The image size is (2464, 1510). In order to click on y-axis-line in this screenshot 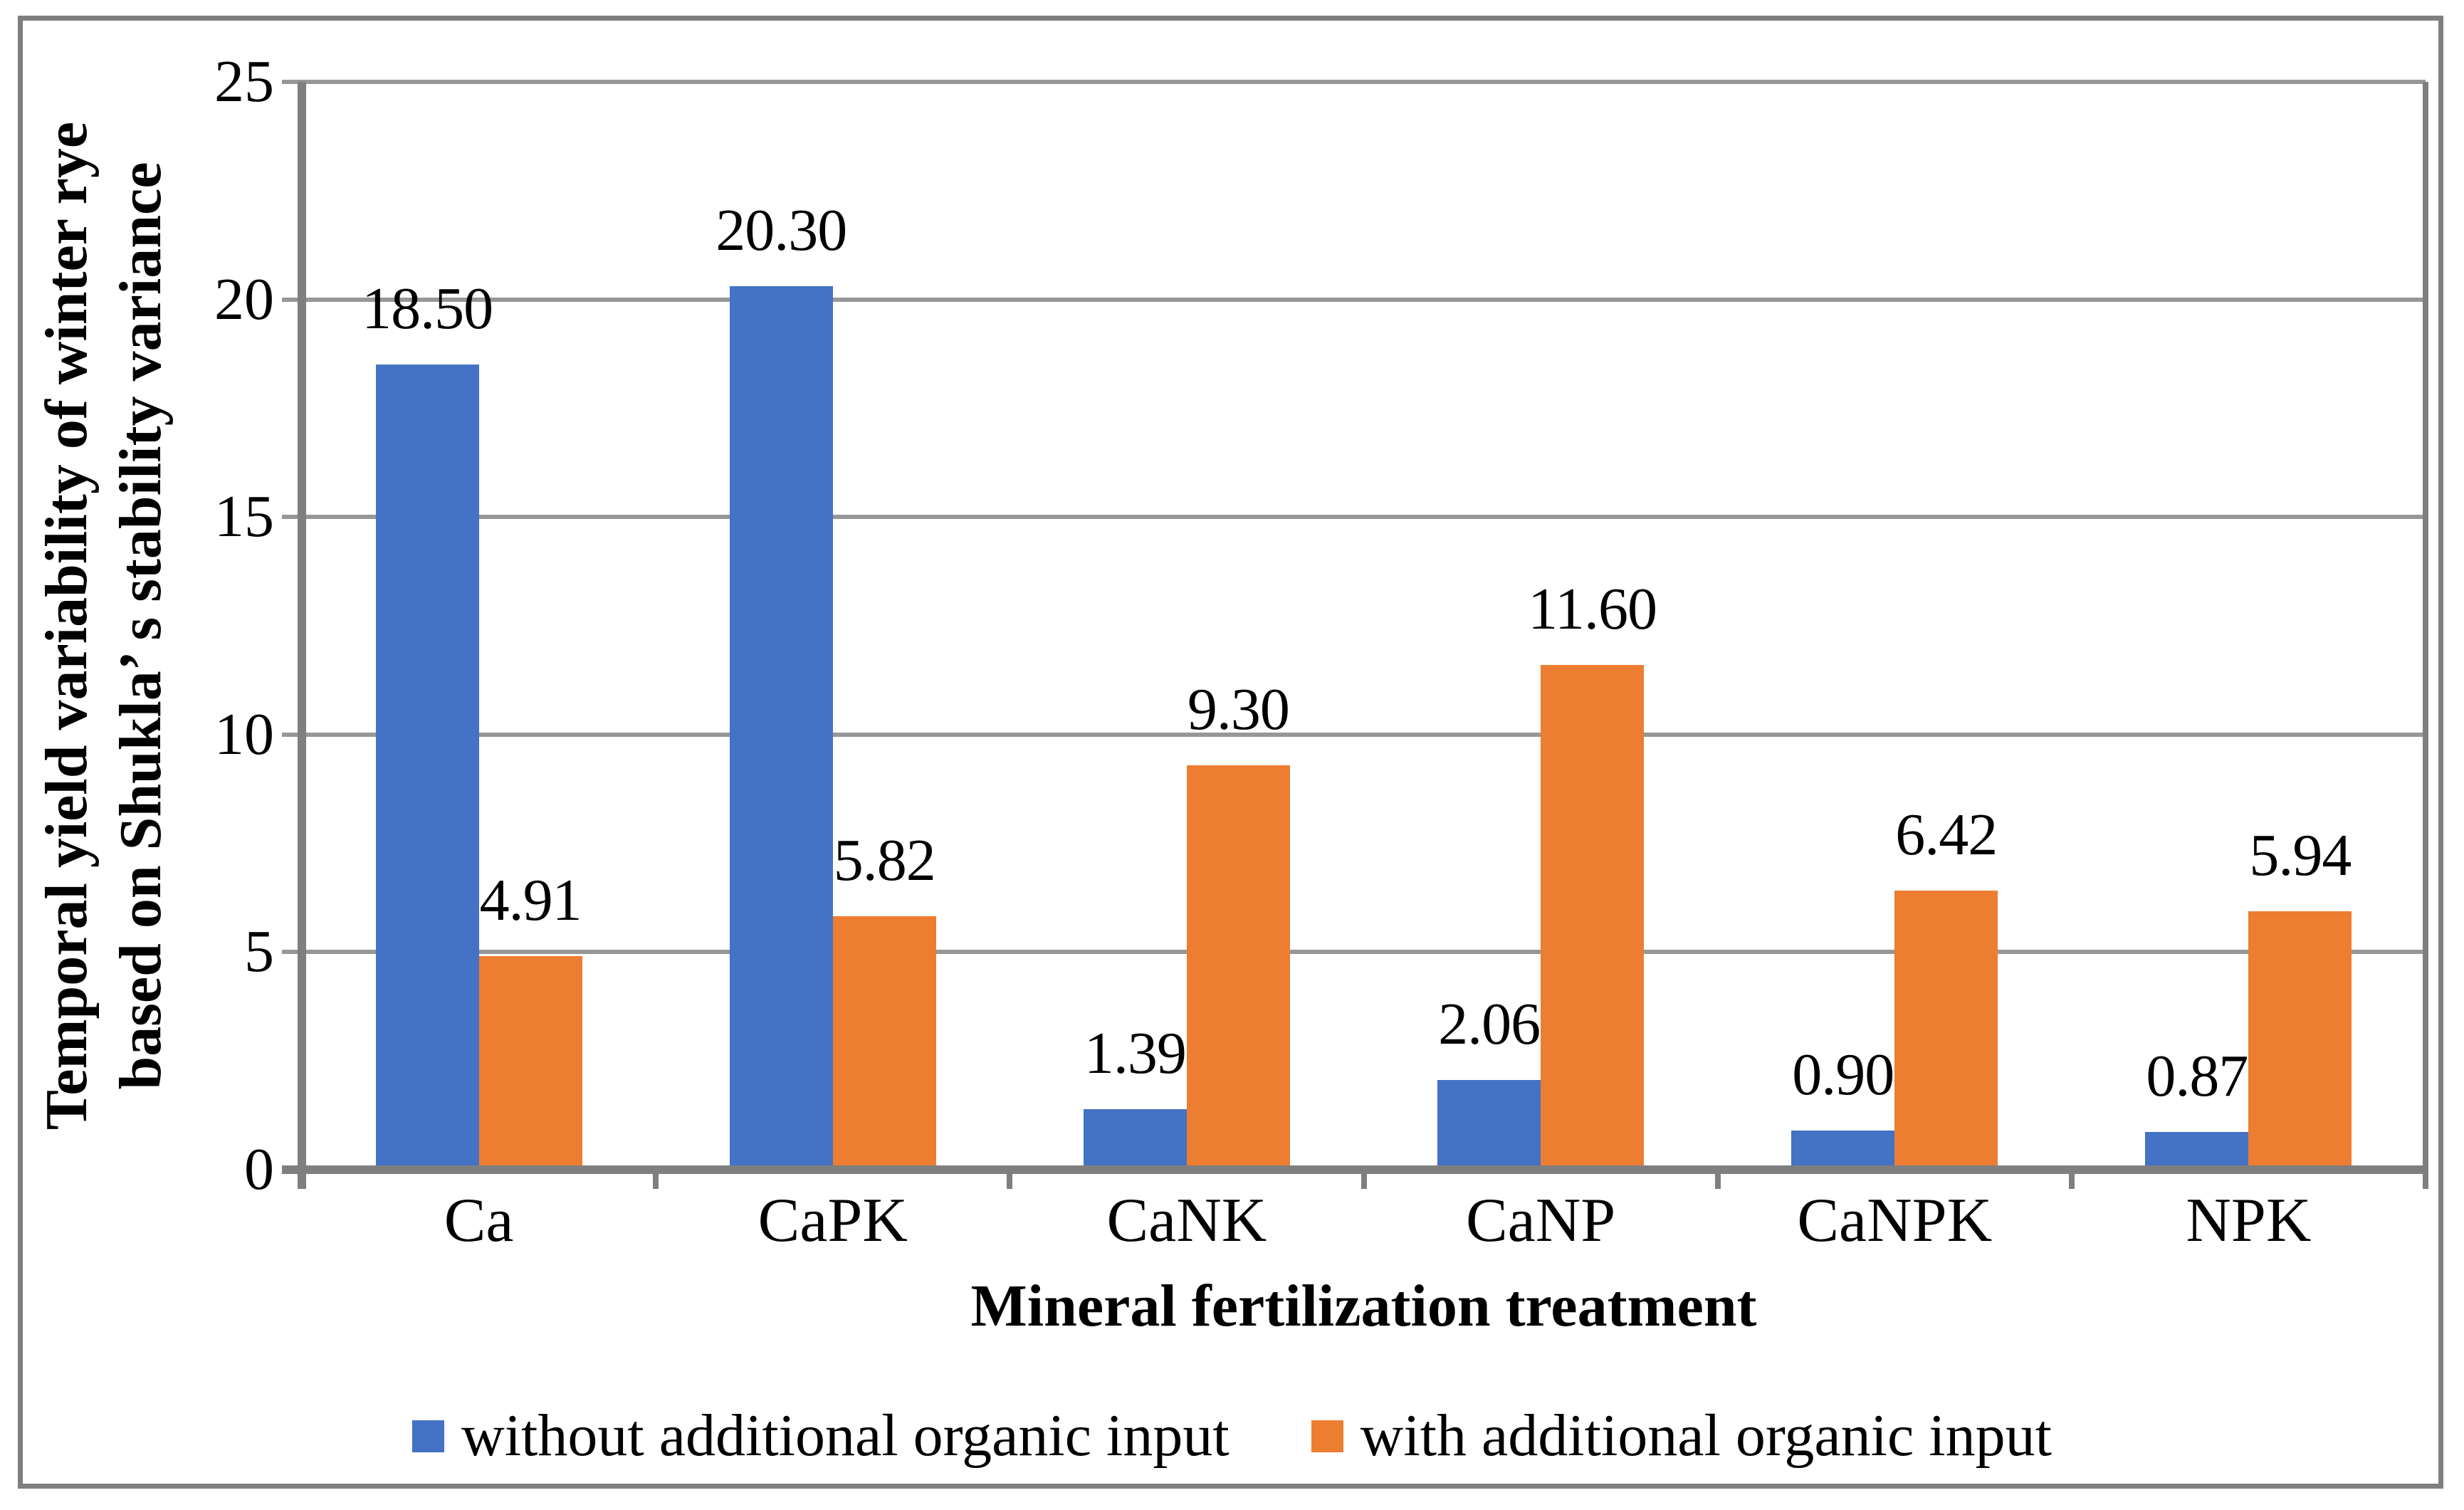, I will do `click(302, 635)`.